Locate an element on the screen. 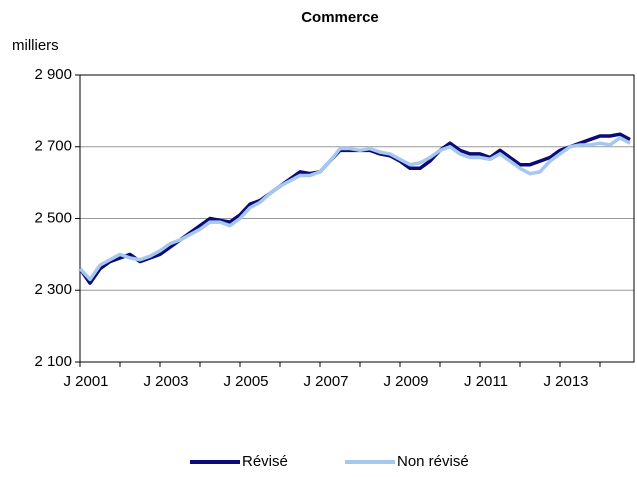  x-tick-label: J 2011 is located at coordinates (486, 381).